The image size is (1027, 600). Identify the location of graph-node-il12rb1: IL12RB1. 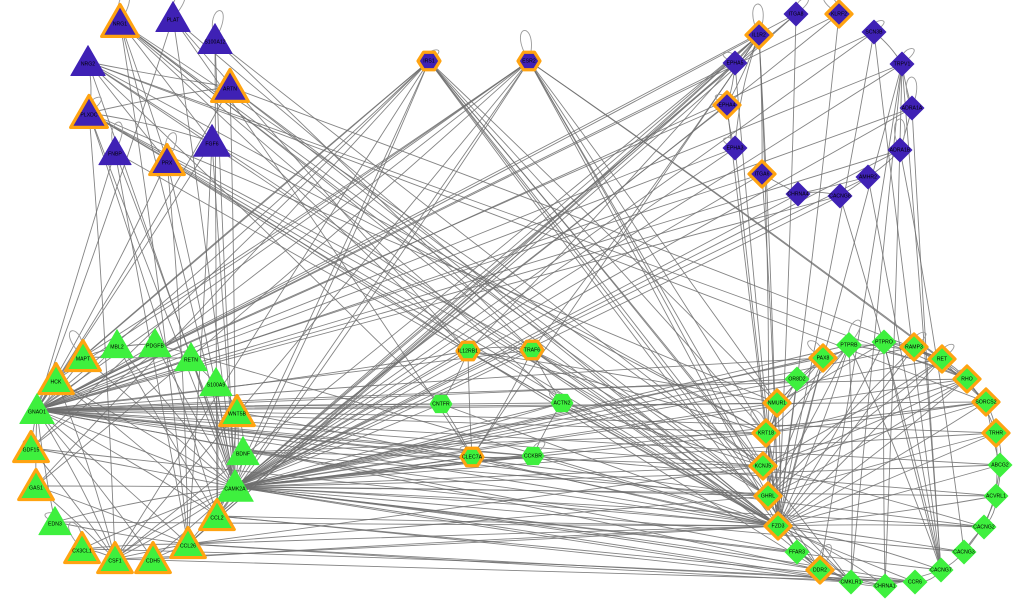
(468, 351).